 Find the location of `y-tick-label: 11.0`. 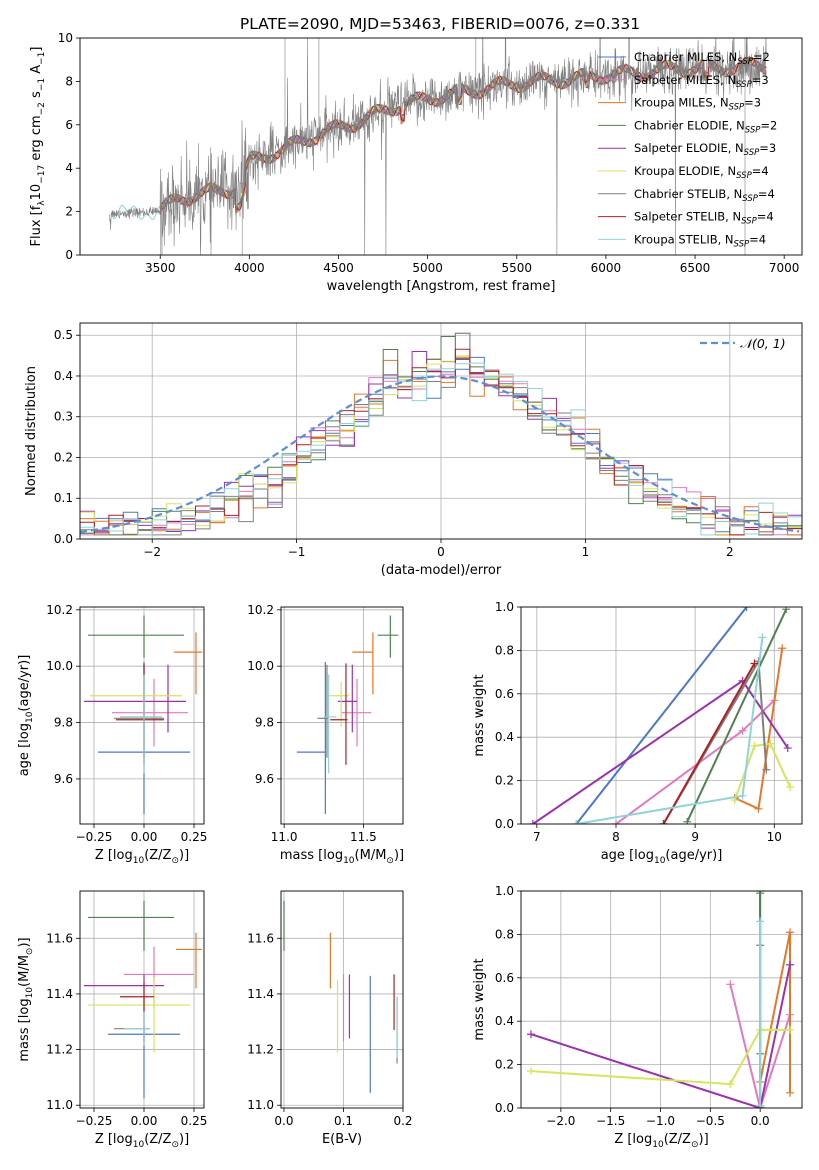

y-tick-label: 11.0 is located at coordinates (260, 1105).